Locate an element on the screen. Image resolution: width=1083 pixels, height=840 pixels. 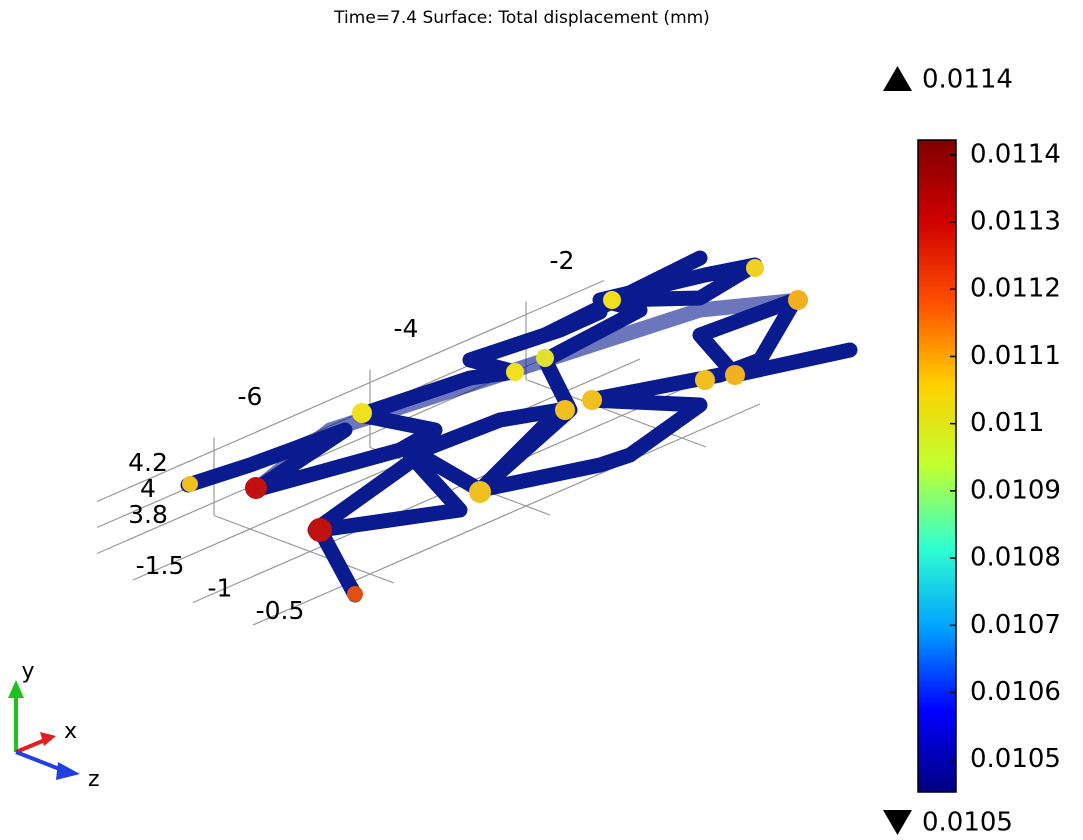
min-marker is located at coordinates (897, 822).